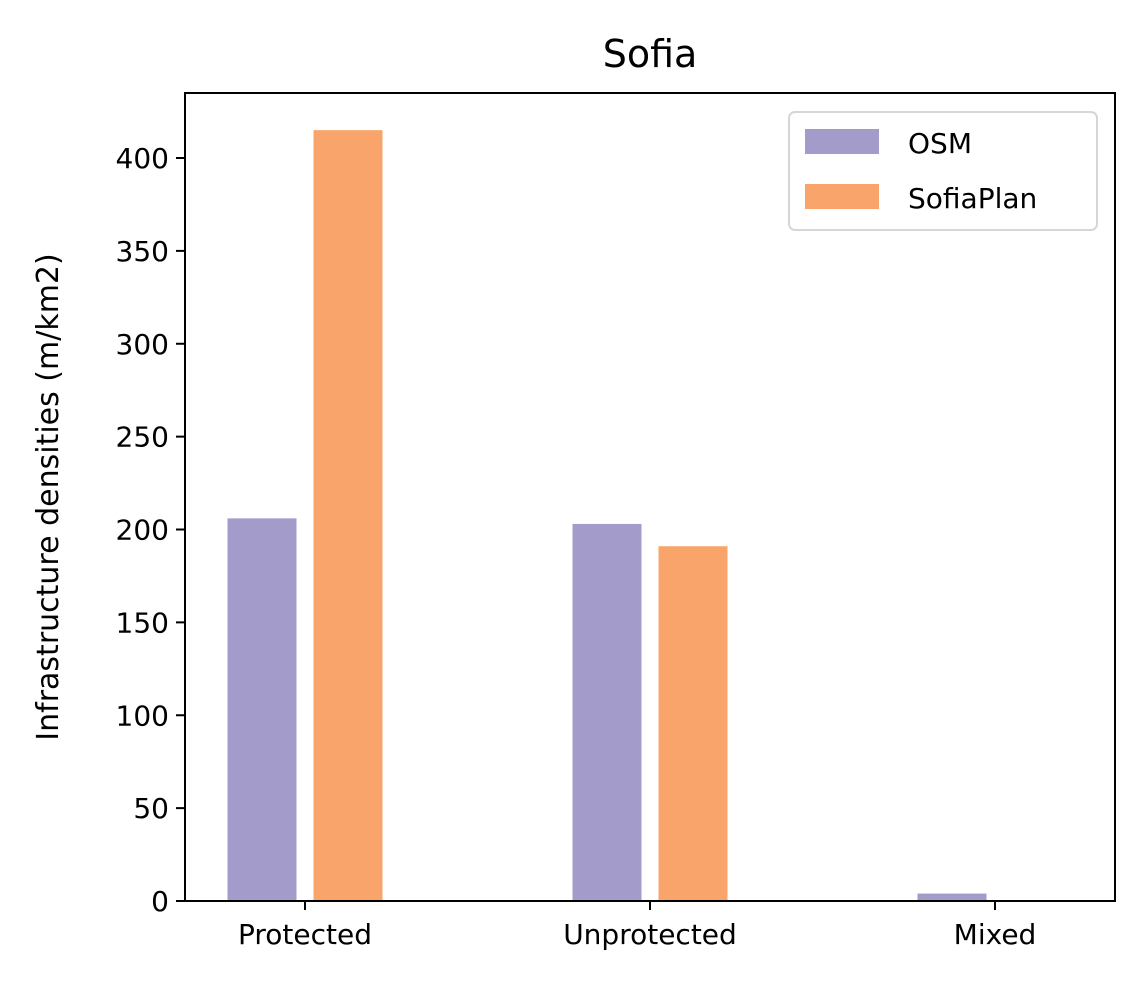 The image size is (1145, 982). What do you see at coordinates (607, 712) in the screenshot?
I see `bar-osm-unprotected` at bounding box center [607, 712].